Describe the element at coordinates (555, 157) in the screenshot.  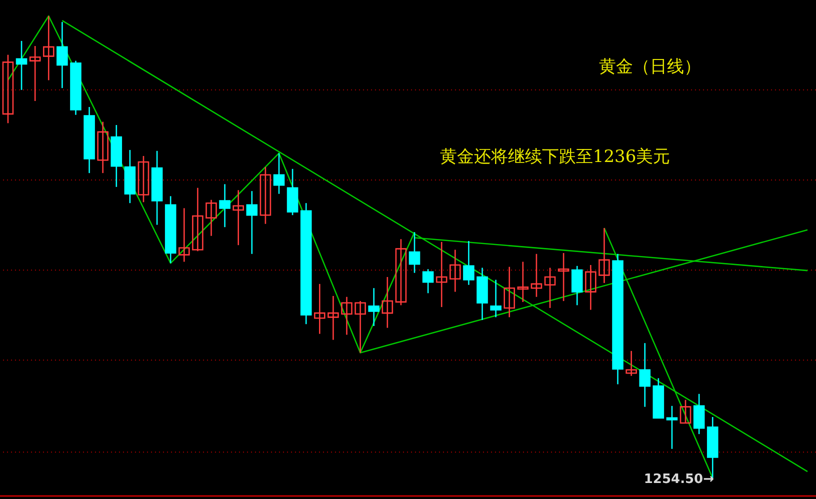
I see `annotation: 黄金还将继续下跌至1236美元` at that location.